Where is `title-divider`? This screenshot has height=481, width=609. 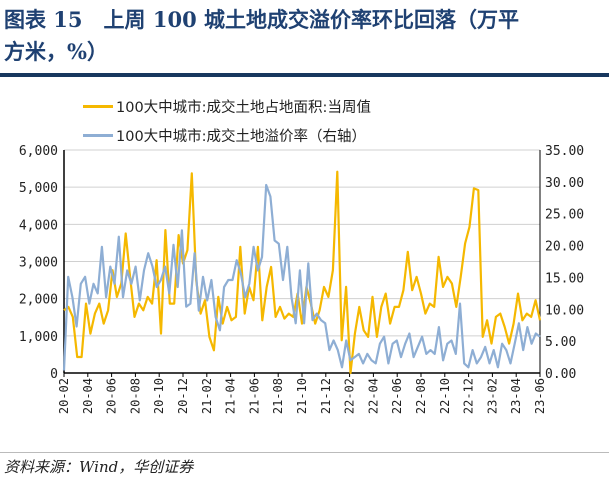 title-divider is located at coordinates (304, 75).